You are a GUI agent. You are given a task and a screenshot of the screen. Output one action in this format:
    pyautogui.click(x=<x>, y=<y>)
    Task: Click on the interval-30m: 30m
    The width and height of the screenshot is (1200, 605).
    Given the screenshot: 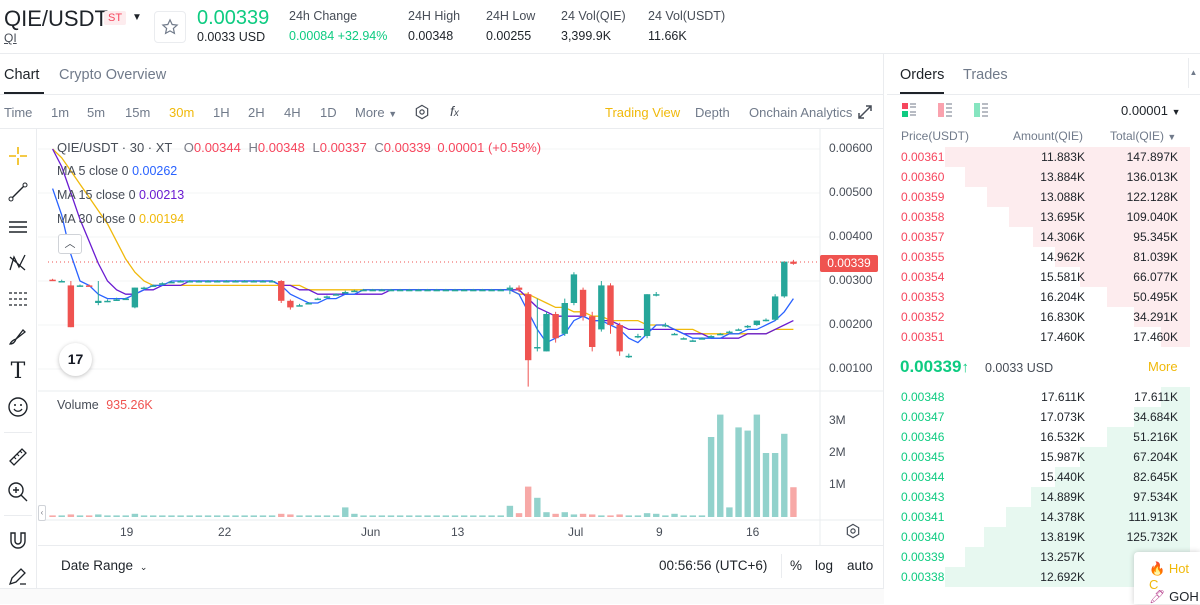 What is the action you would take?
    pyautogui.click(x=182, y=112)
    